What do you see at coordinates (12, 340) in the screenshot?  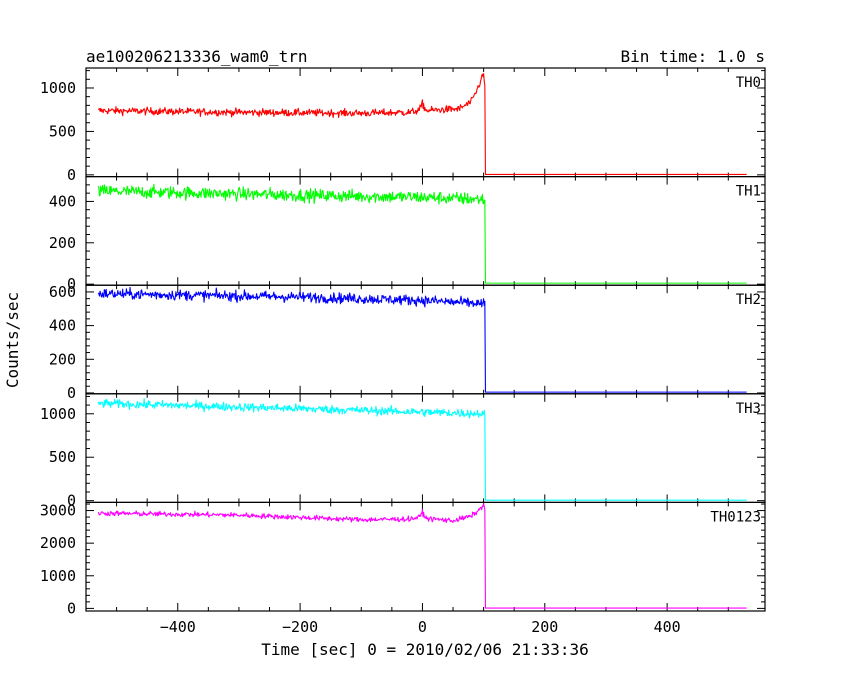 I see `y-axis-label: Counts/sec` at bounding box center [12, 340].